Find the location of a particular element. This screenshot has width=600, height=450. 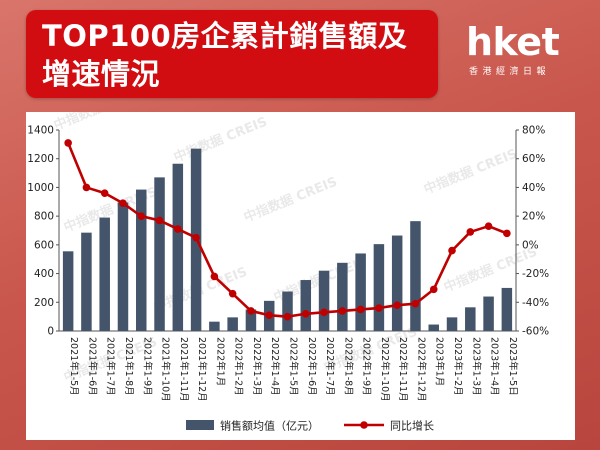

bar-2023年1-3月 is located at coordinates (470, 319).